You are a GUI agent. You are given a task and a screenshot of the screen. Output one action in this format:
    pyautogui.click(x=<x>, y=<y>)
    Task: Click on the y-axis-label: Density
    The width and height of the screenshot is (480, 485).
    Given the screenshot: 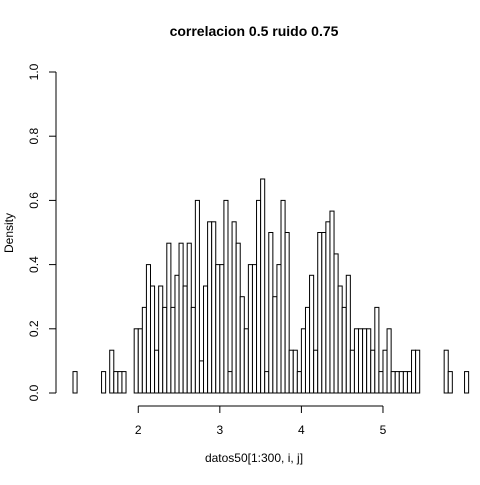 What is the action you would take?
    pyautogui.click(x=9, y=233)
    